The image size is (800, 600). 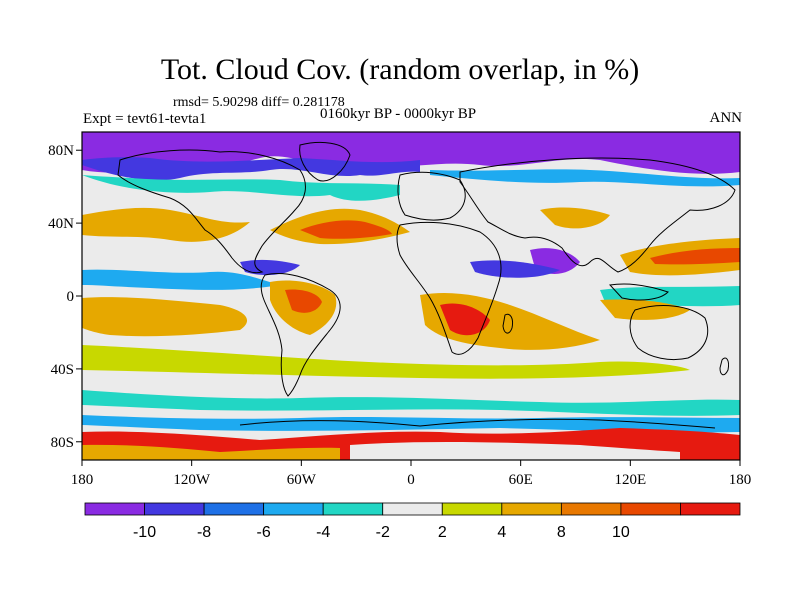 What do you see at coordinates (145, 119) in the screenshot?
I see `experiment-label: Expt = tevt61-tevta1` at bounding box center [145, 119].